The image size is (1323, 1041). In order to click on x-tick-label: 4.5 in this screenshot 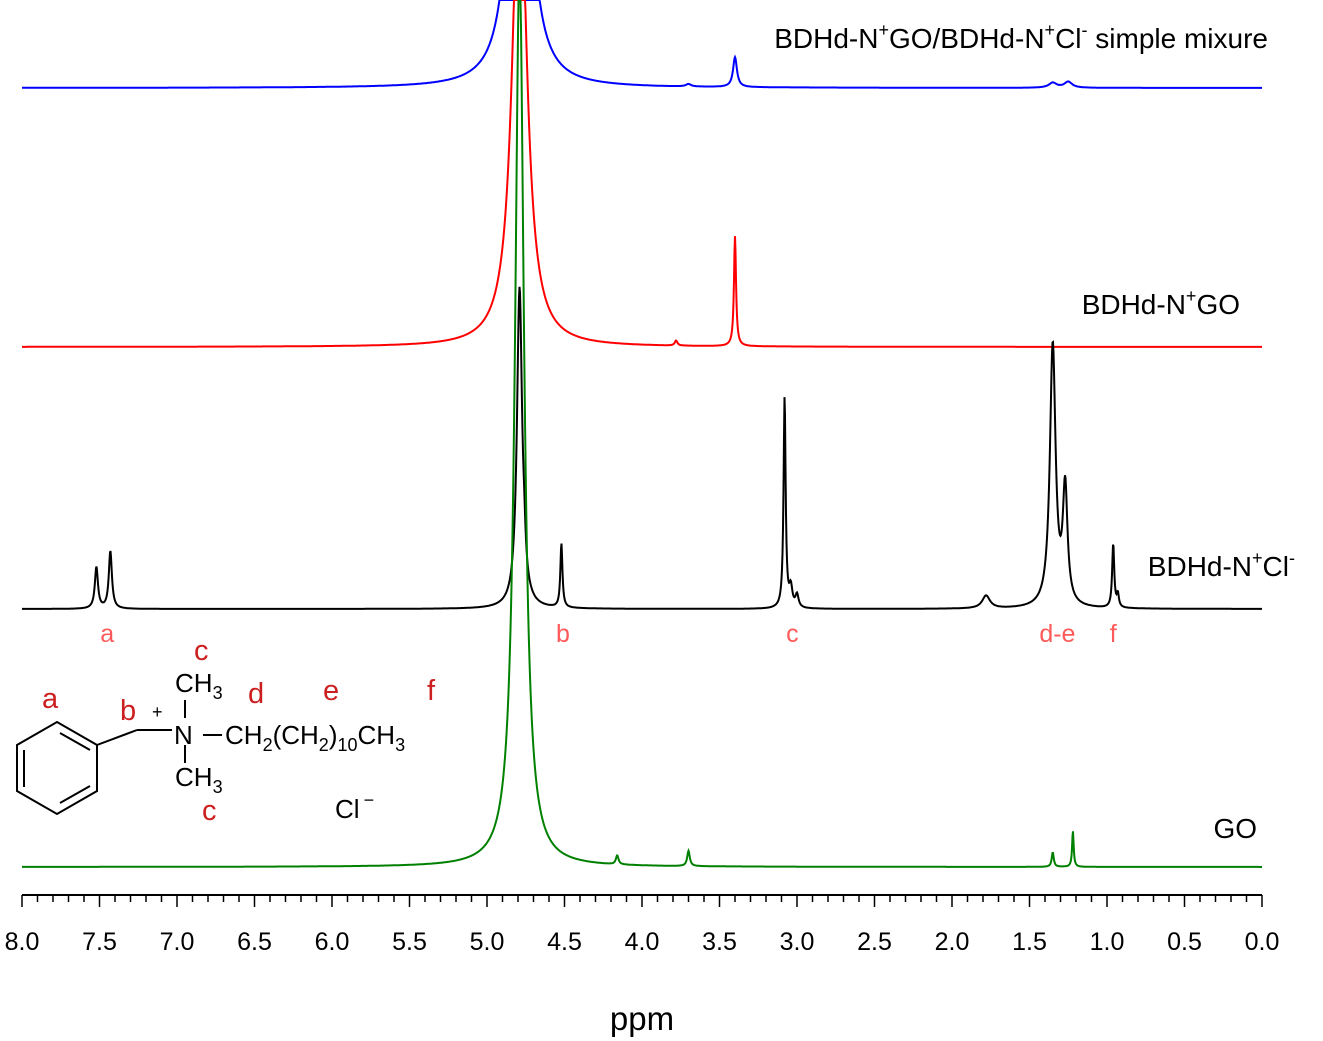, I will do `click(564, 942)`.